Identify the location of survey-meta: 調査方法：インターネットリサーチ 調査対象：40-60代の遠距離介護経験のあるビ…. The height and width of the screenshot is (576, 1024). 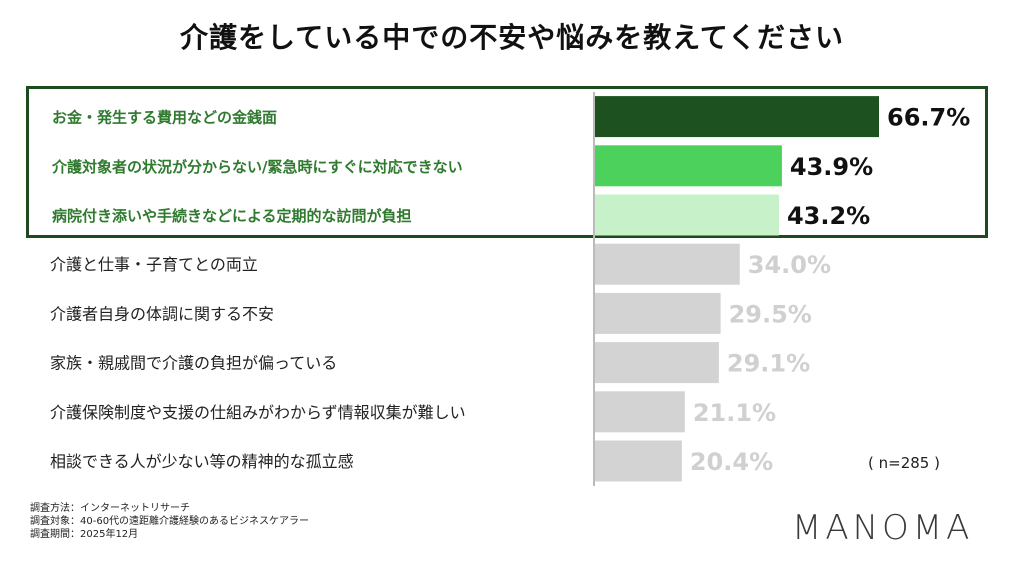
(169, 521).